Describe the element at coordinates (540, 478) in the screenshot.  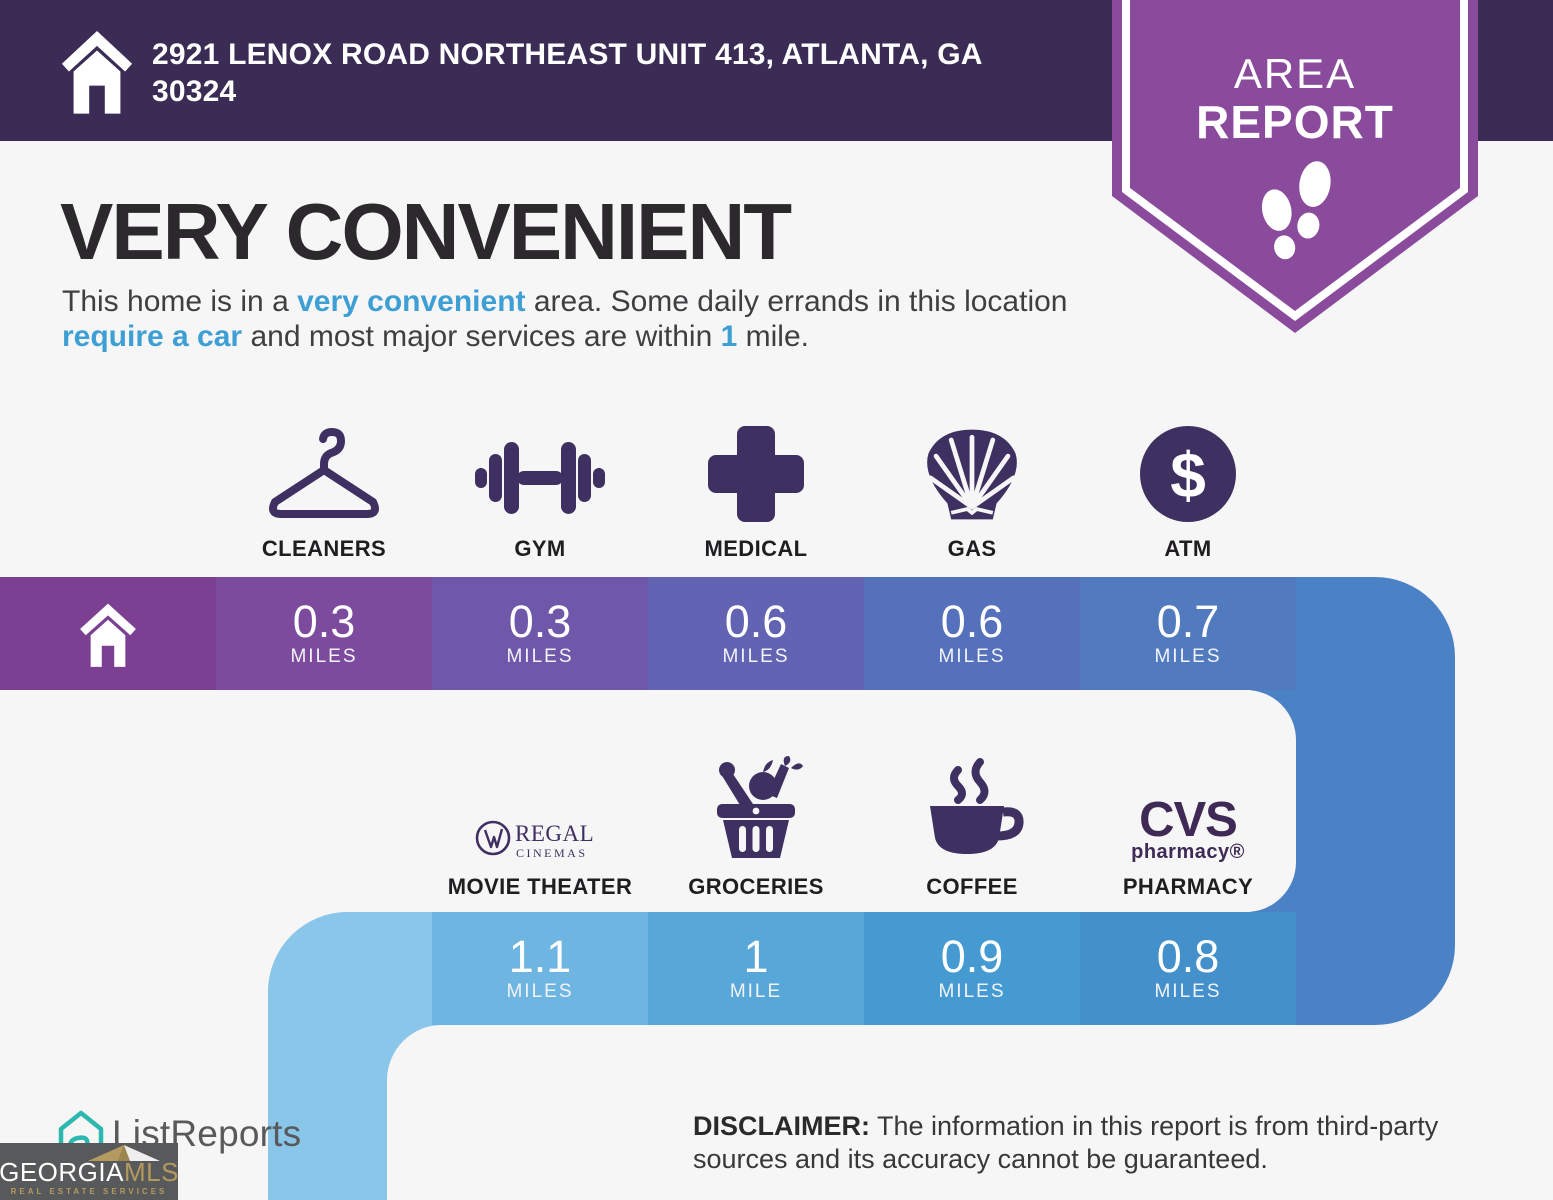
I see `dumbbell-icon` at that location.